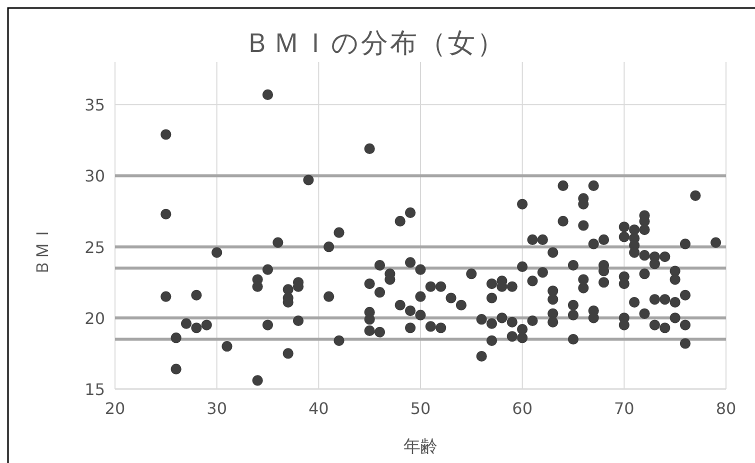 This screenshot has width=755, height=463. I want to click on chart-title: ＢＭＩの分布（女）, so click(375, 43).